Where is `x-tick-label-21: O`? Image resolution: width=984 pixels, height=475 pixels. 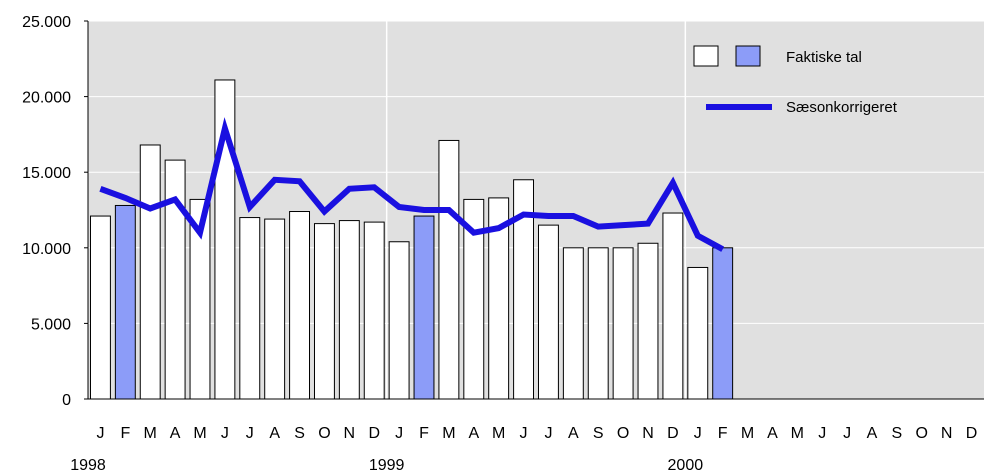 x-tick-label-21: O is located at coordinates (623, 433).